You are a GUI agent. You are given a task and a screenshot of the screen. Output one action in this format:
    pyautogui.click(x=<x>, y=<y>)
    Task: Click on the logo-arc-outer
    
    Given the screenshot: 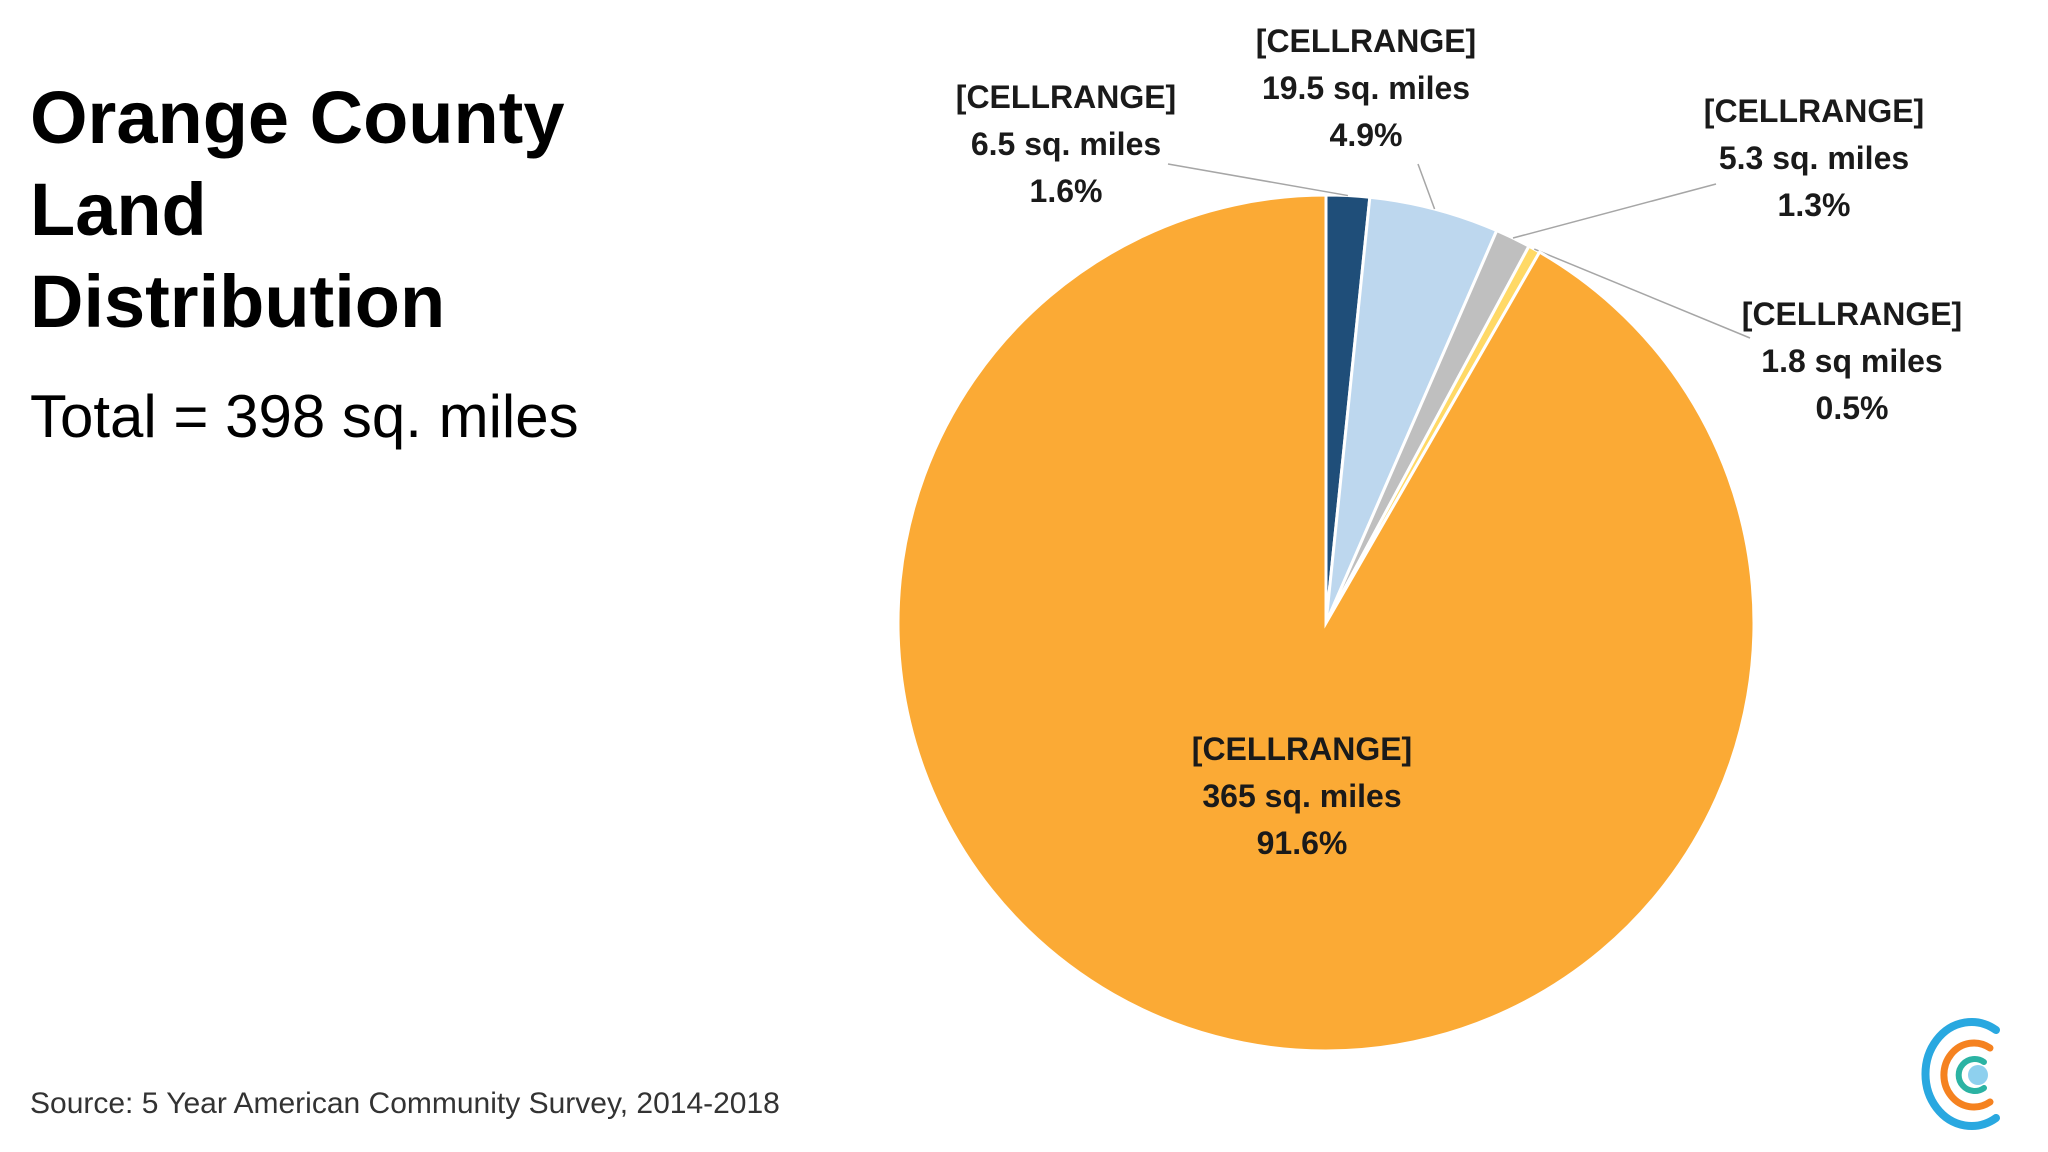 What is the action you would take?
    pyautogui.click(x=1960, y=1074)
    